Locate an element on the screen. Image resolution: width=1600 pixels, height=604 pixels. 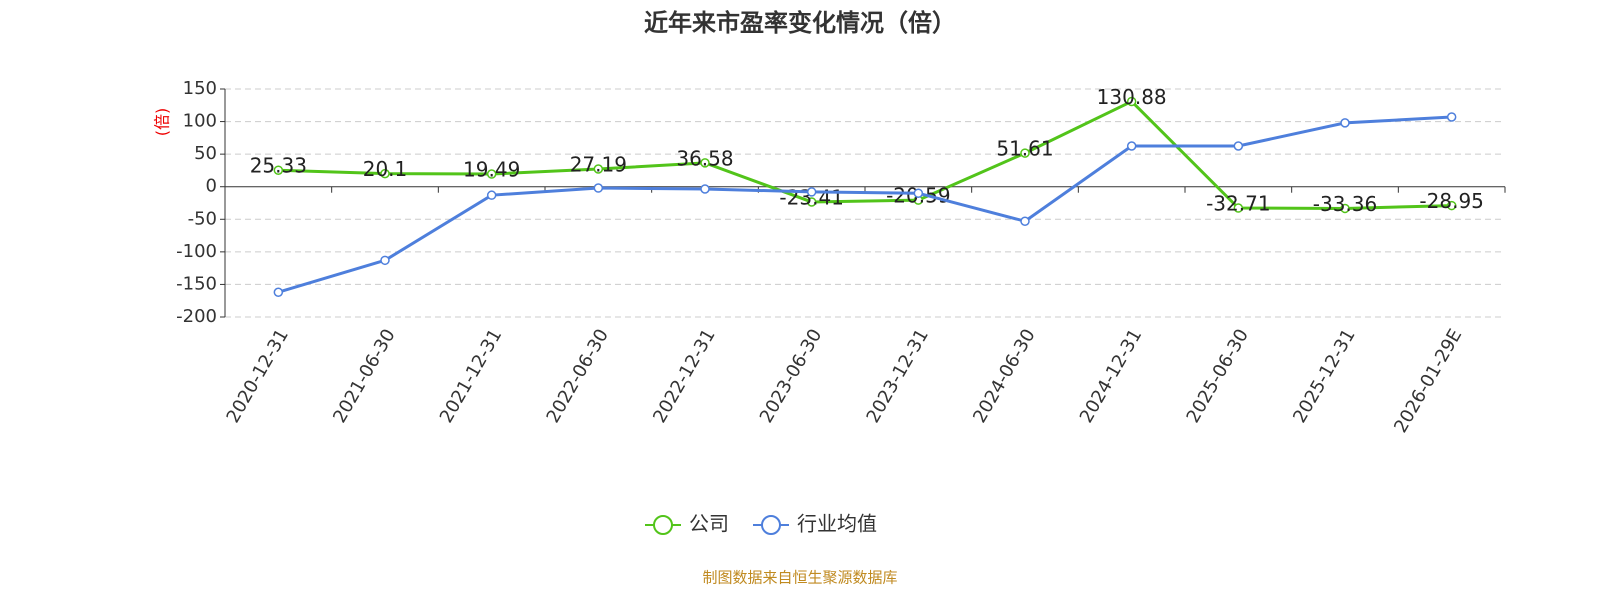
data-label: 19.49 is located at coordinates (491, 170).